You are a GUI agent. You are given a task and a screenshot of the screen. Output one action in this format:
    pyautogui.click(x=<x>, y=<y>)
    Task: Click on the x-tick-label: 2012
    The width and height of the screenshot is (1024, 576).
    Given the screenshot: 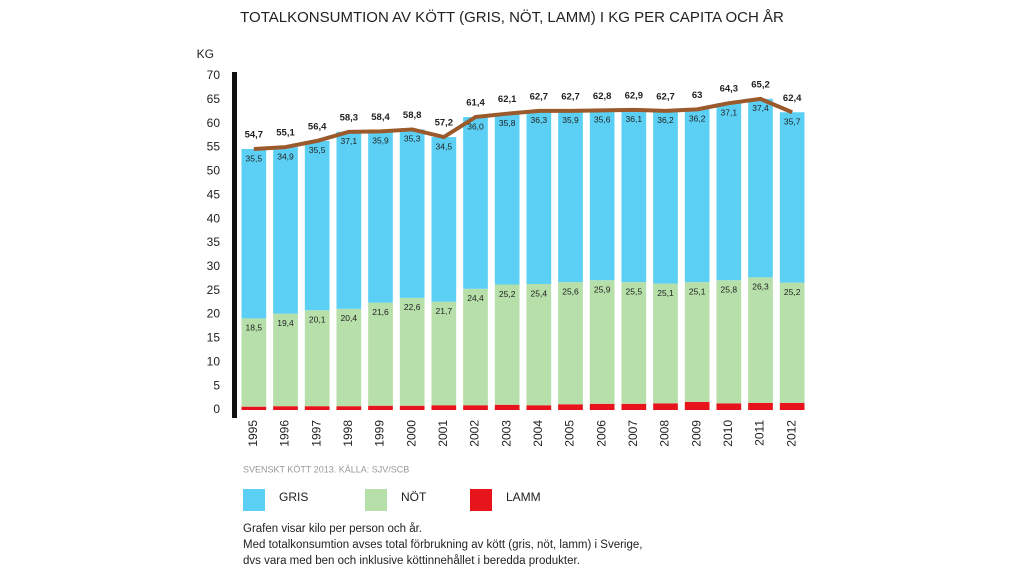 What is the action you would take?
    pyautogui.click(x=791, y=433)
    